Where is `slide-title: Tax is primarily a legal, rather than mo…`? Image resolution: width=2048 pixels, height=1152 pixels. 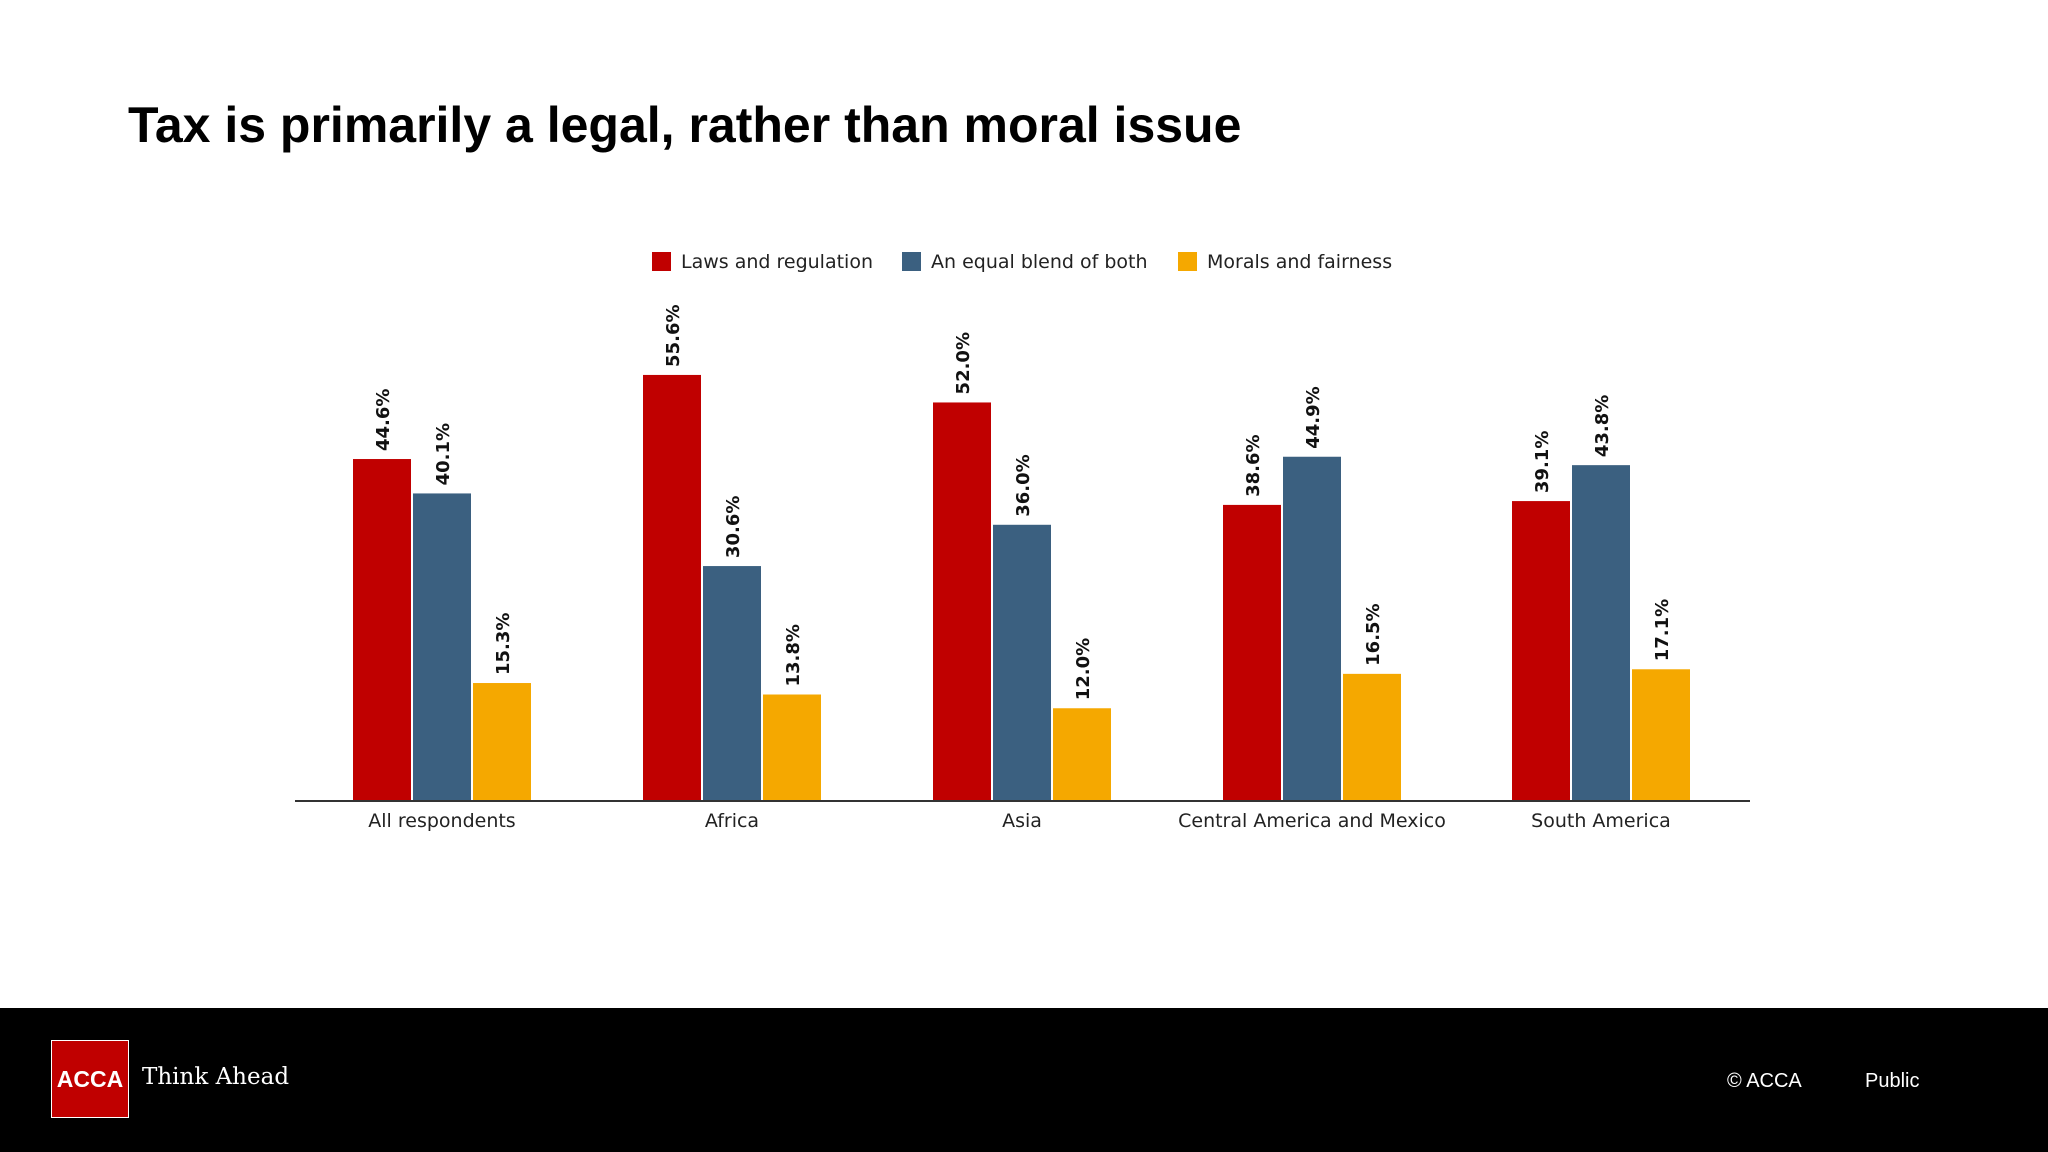 slide-title: Tax is primarily a legal, rather than mo… is located at coordinates (685, 125).